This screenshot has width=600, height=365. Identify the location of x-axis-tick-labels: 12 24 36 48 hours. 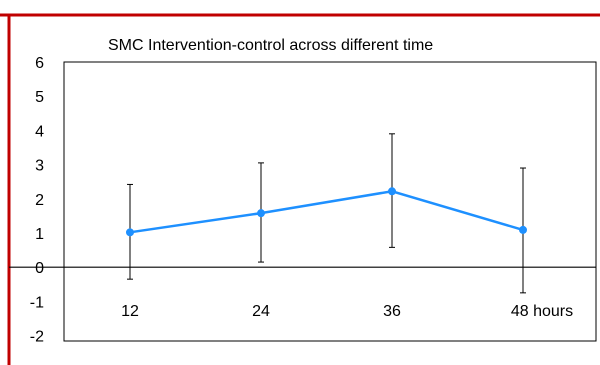
(347, 311).